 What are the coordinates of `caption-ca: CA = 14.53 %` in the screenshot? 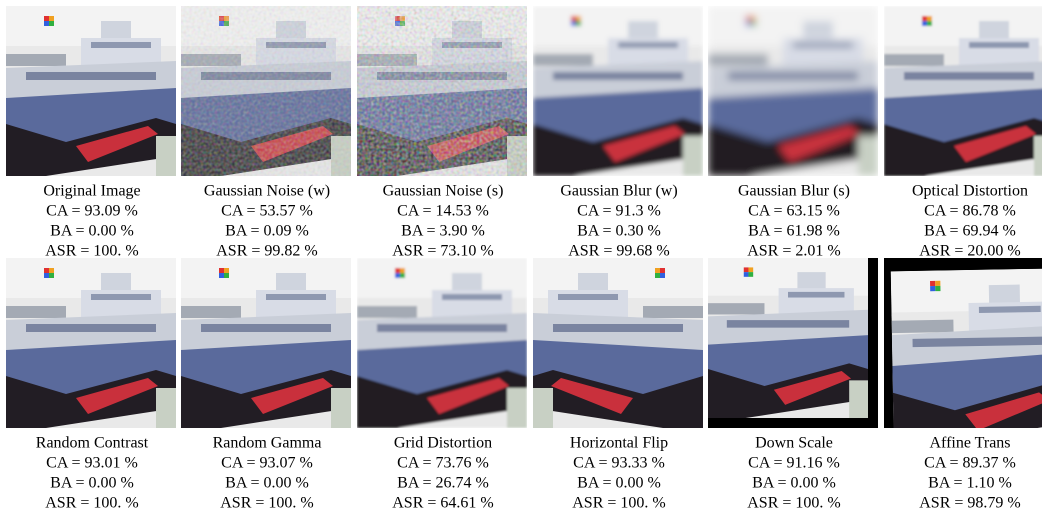 It's located at (443, 211).